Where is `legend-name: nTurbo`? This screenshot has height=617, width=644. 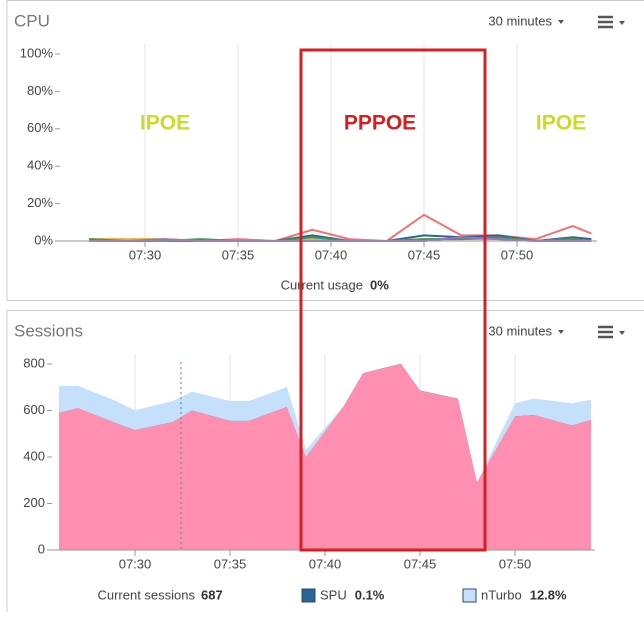 legend-name: nTurbo is located at coordinates (501, 594).